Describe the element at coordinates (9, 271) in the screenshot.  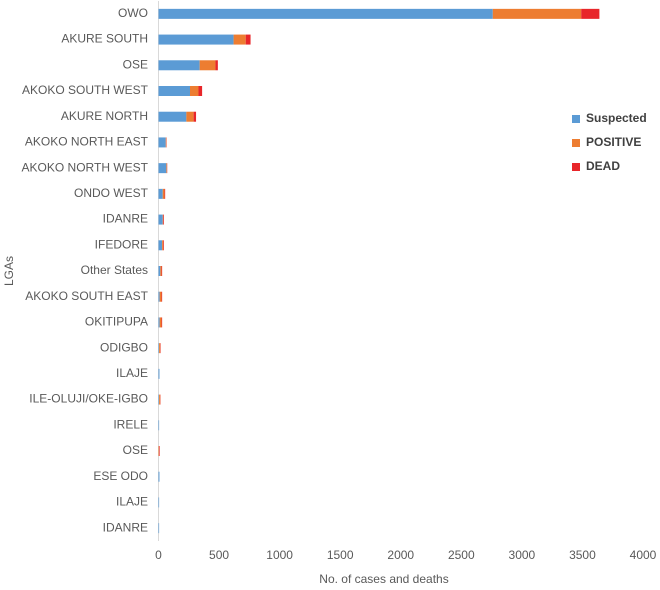
I see `y-axis-title: LGAs` at that location.